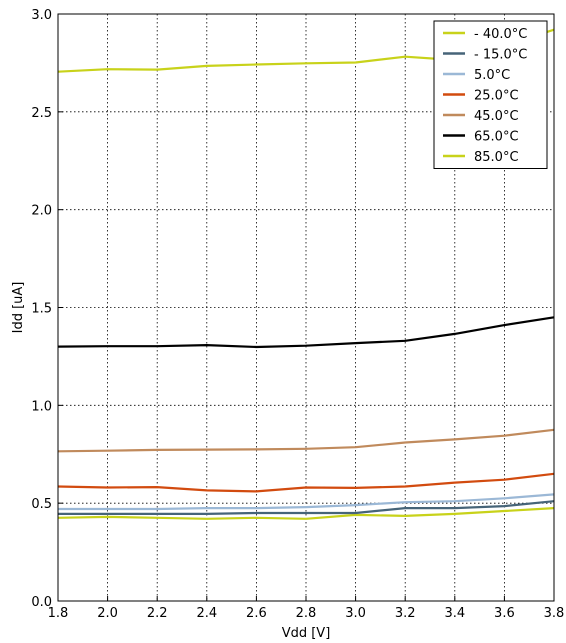 The width and height of the screenshot is (566, 643). What do you see at coordinates (58, 613) in the screenshot?
I see `x-tick-label: 1.8` at bounding box center [58, 613].